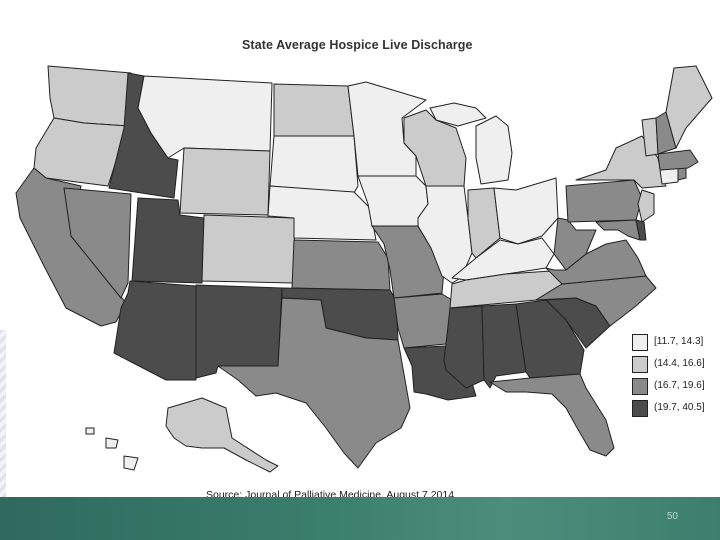 Image resolution: width=720 pixels, height=540 pixels. What do you see at coordinates (682, 174) in the screenshot?
I see `state-RI` at bounding box center [682, 174].